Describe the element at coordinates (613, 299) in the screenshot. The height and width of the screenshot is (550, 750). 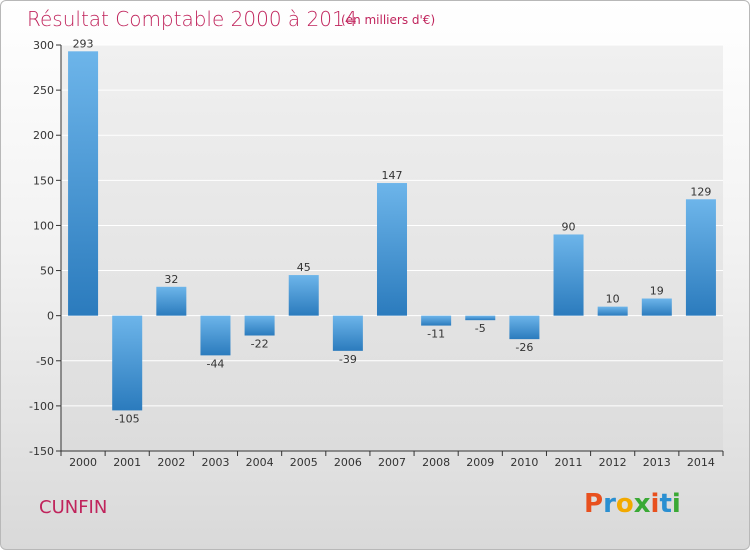
I see `data-label-2012: 10` at that location.